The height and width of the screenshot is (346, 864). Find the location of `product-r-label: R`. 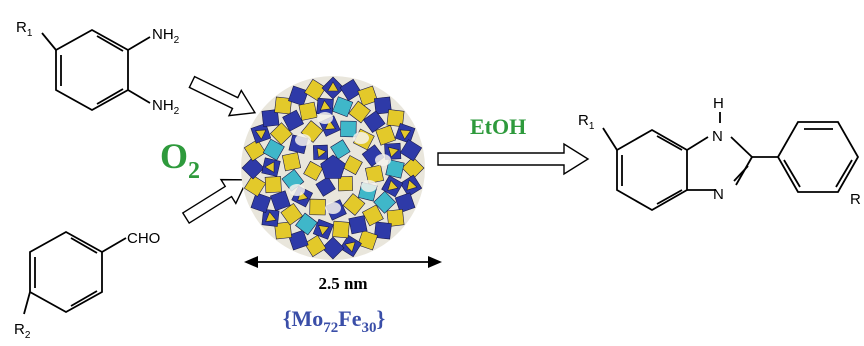

product-r-label: R is located at coordinates (855, 199).